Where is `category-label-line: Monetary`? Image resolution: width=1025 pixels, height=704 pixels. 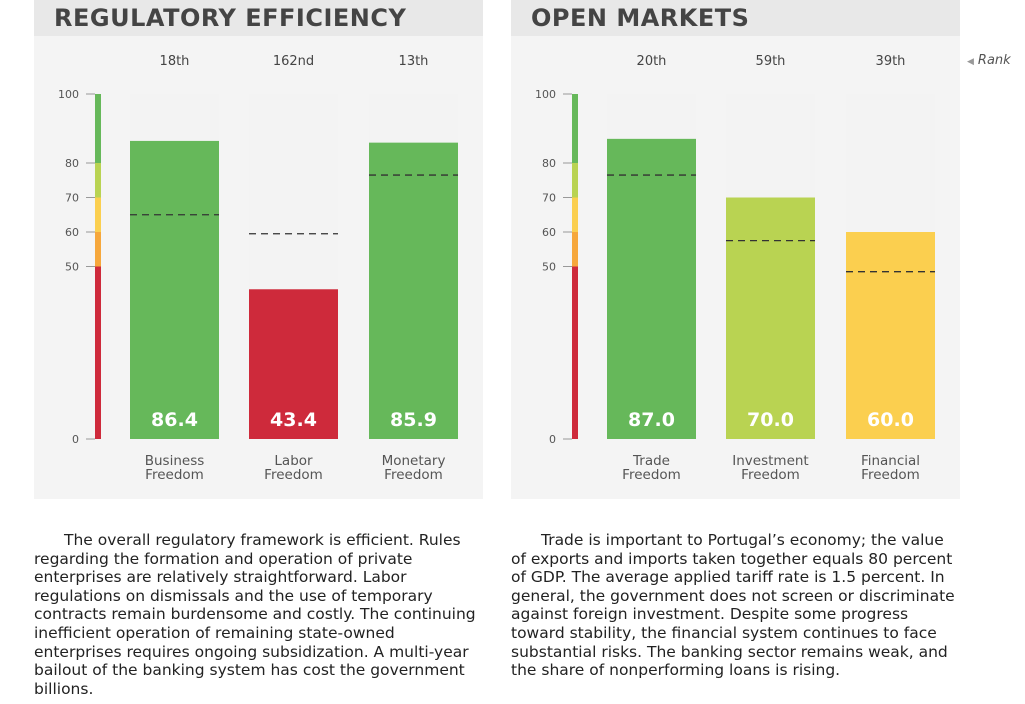 category-label-line: Monetary is located at coordinates (414, 461).